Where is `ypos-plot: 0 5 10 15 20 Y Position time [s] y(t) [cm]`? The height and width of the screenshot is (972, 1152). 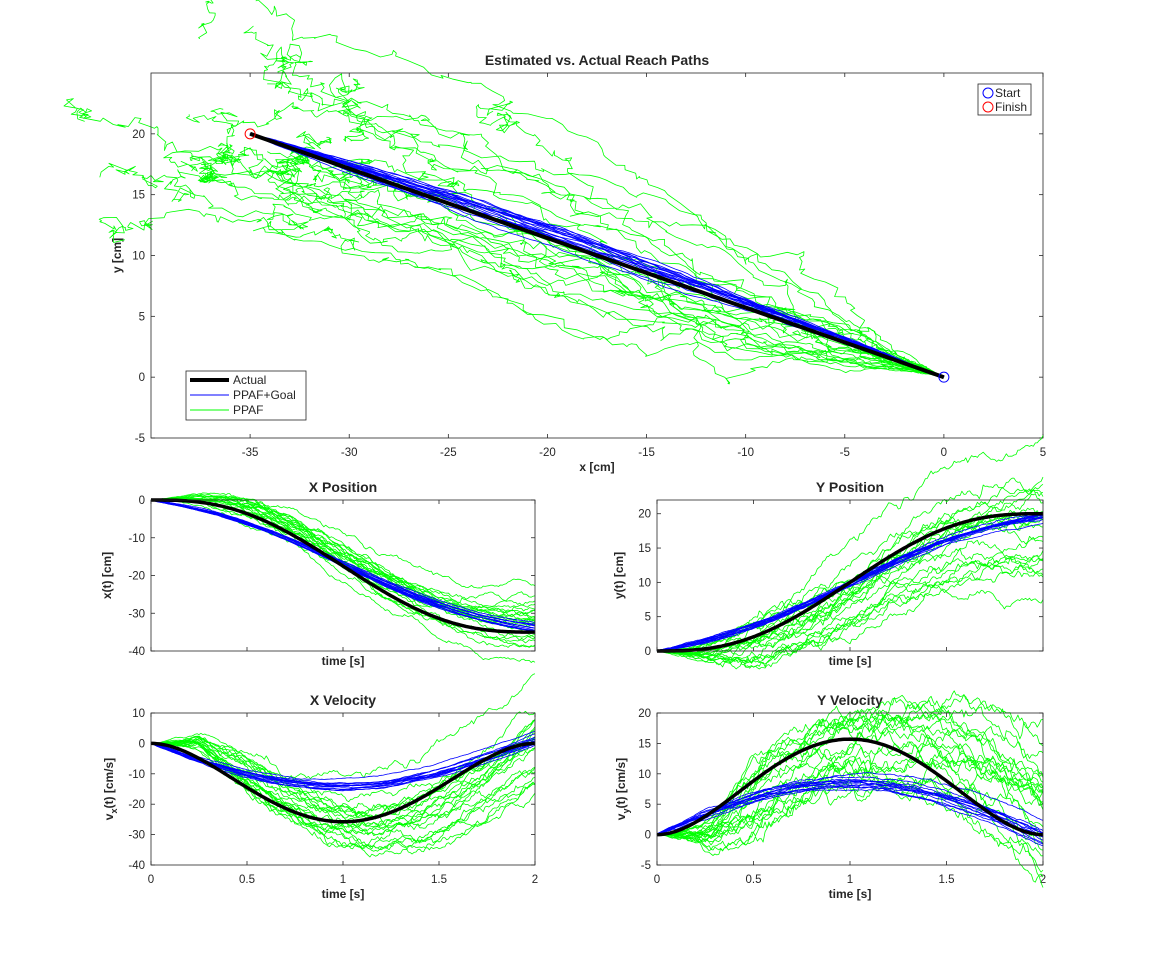
ypos-plot: 0 5 10 15 20 Y Position time [s] y(t) [cm] is located at coordinates (828, 552).